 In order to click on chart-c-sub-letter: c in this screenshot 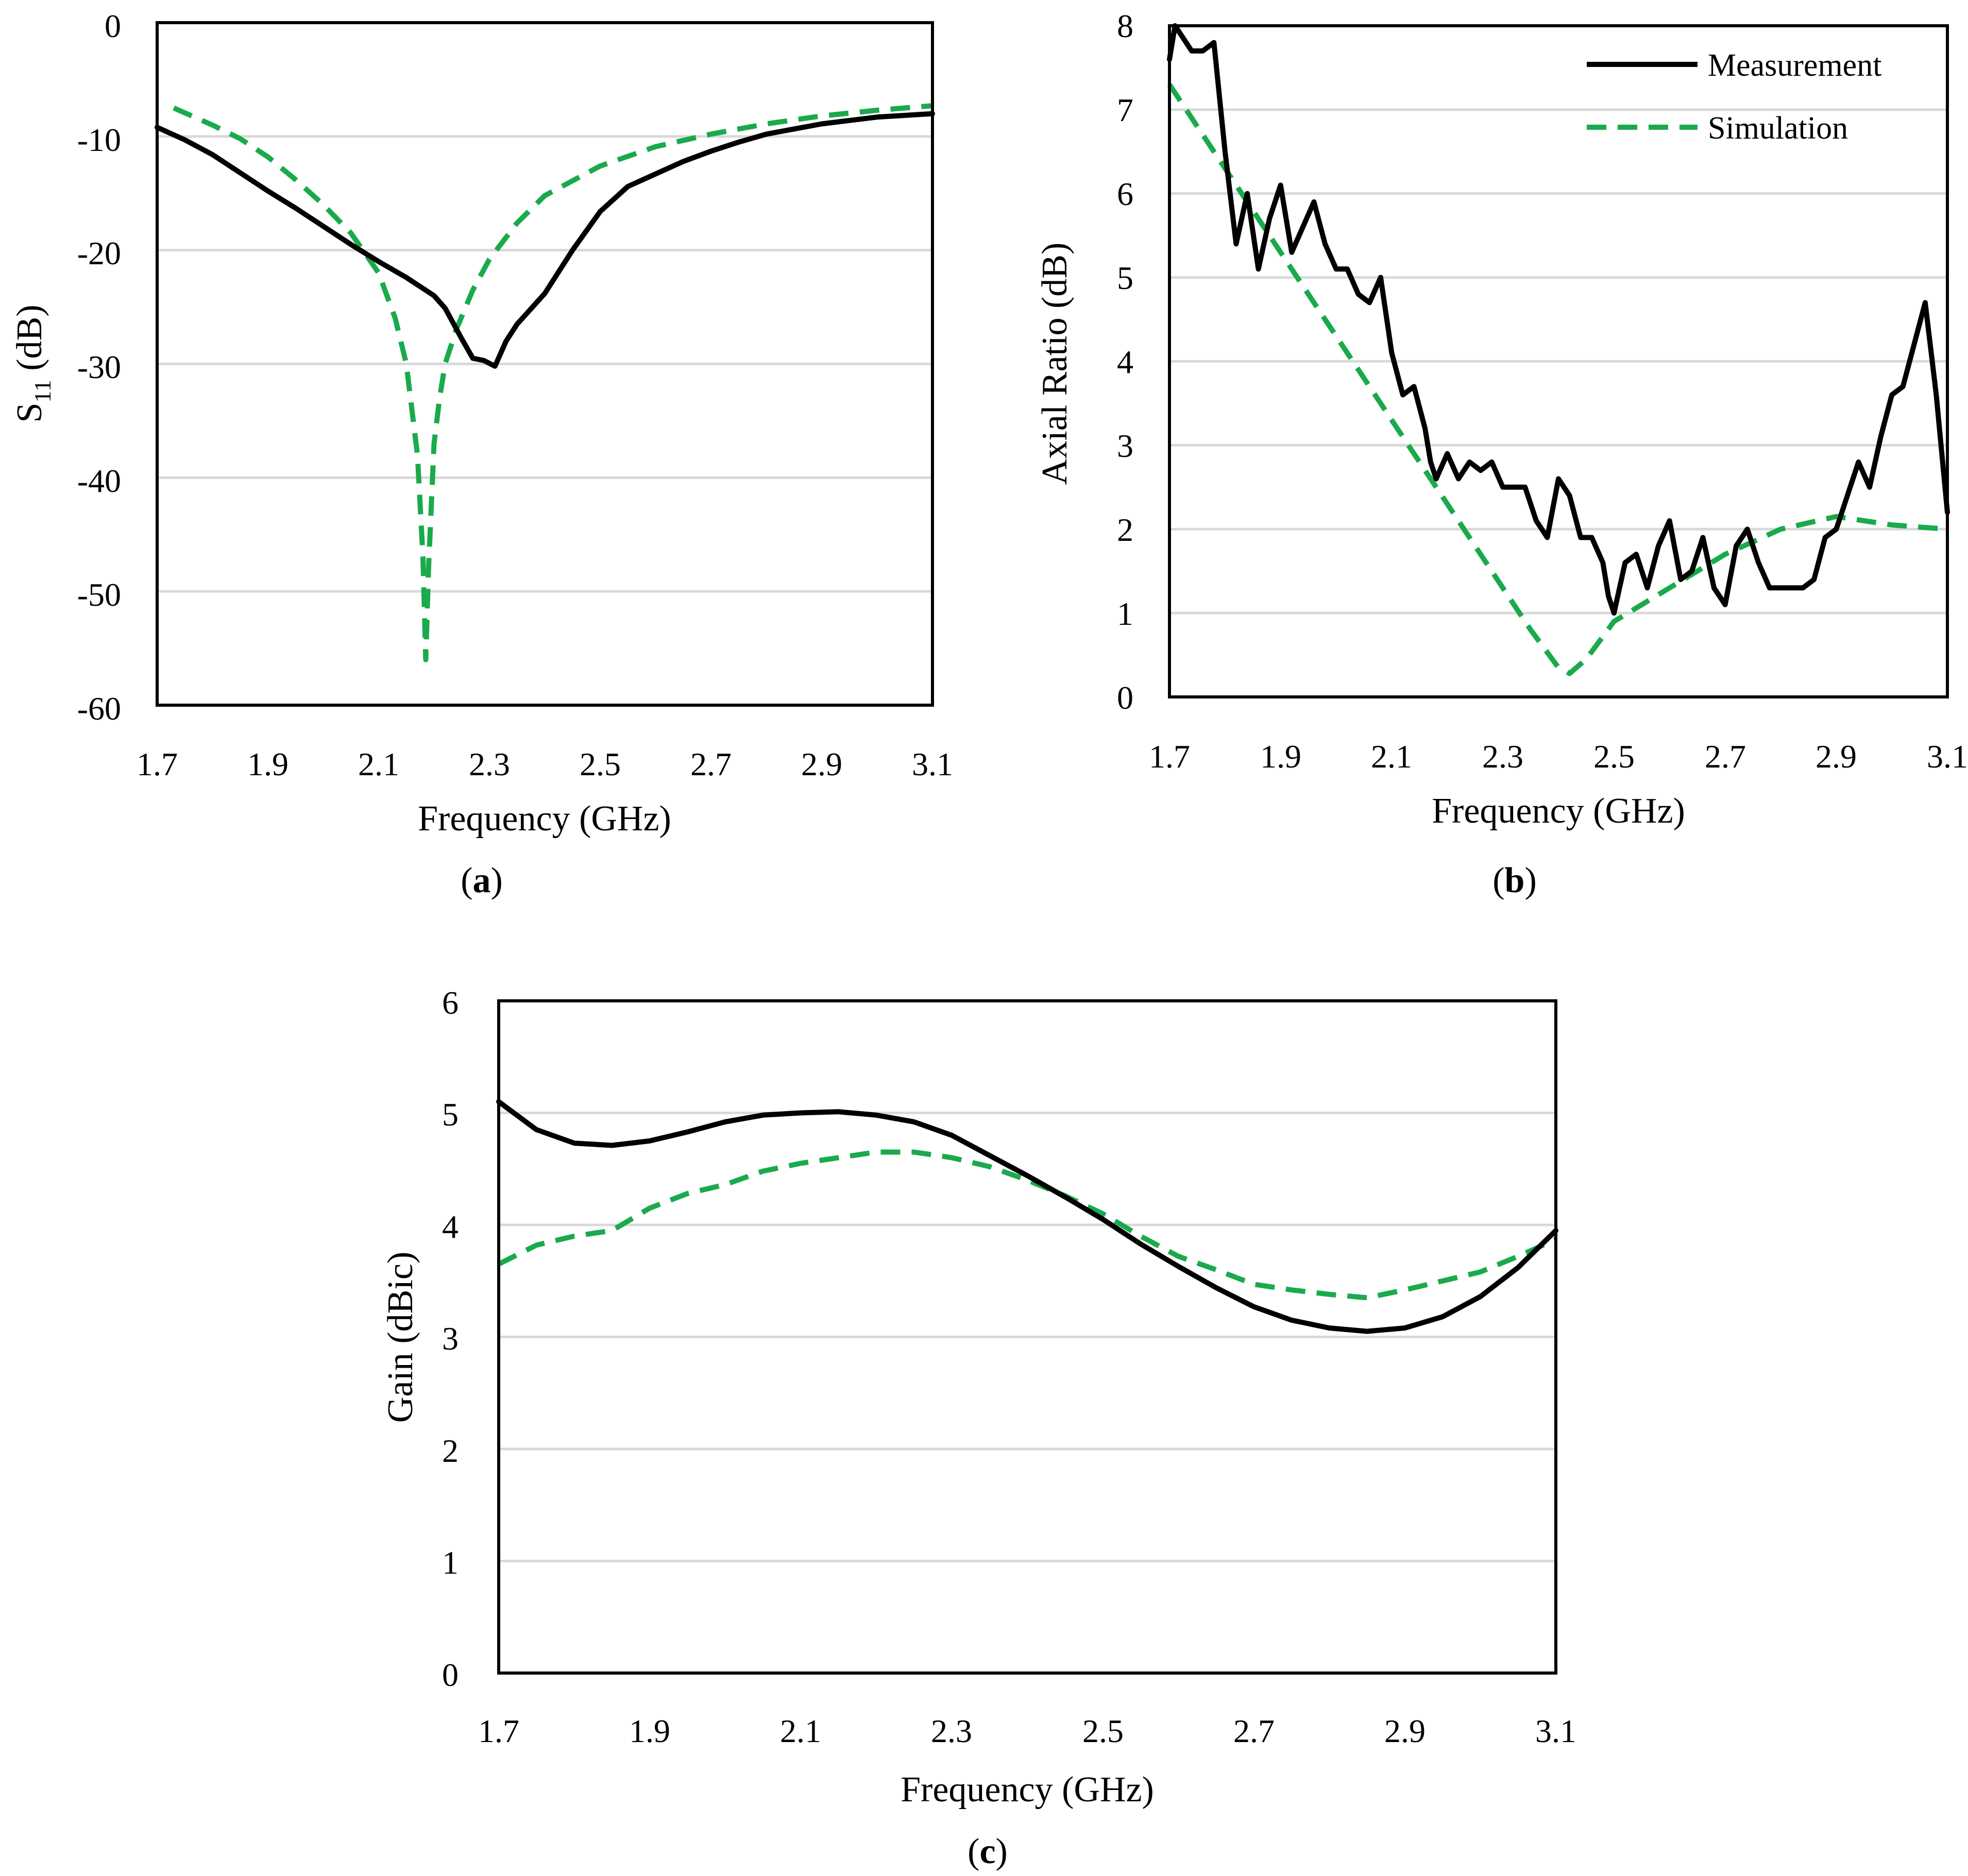, I will do `click(987, 1851)`.